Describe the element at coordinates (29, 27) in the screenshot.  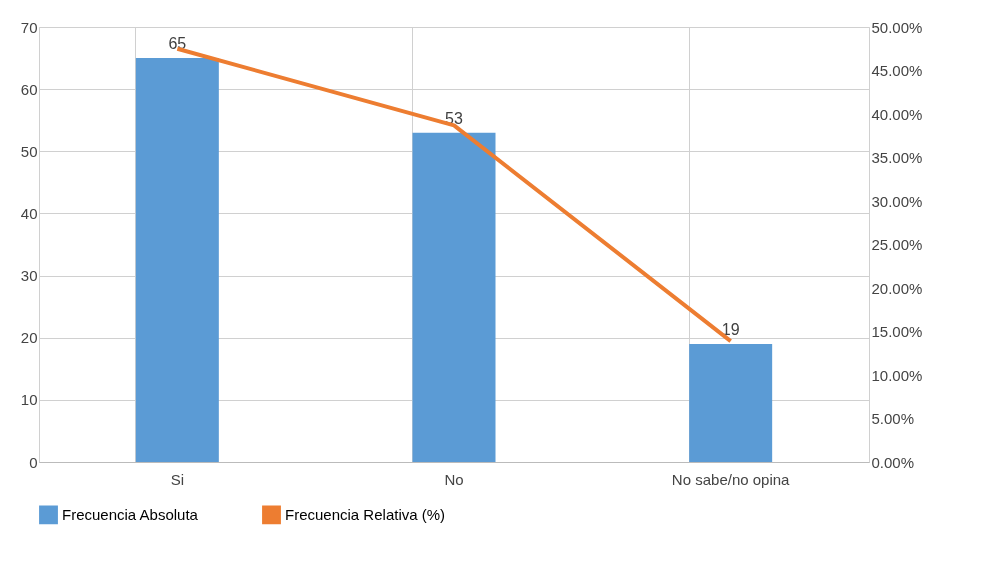
I see `y-tick-label: 70` at that location.